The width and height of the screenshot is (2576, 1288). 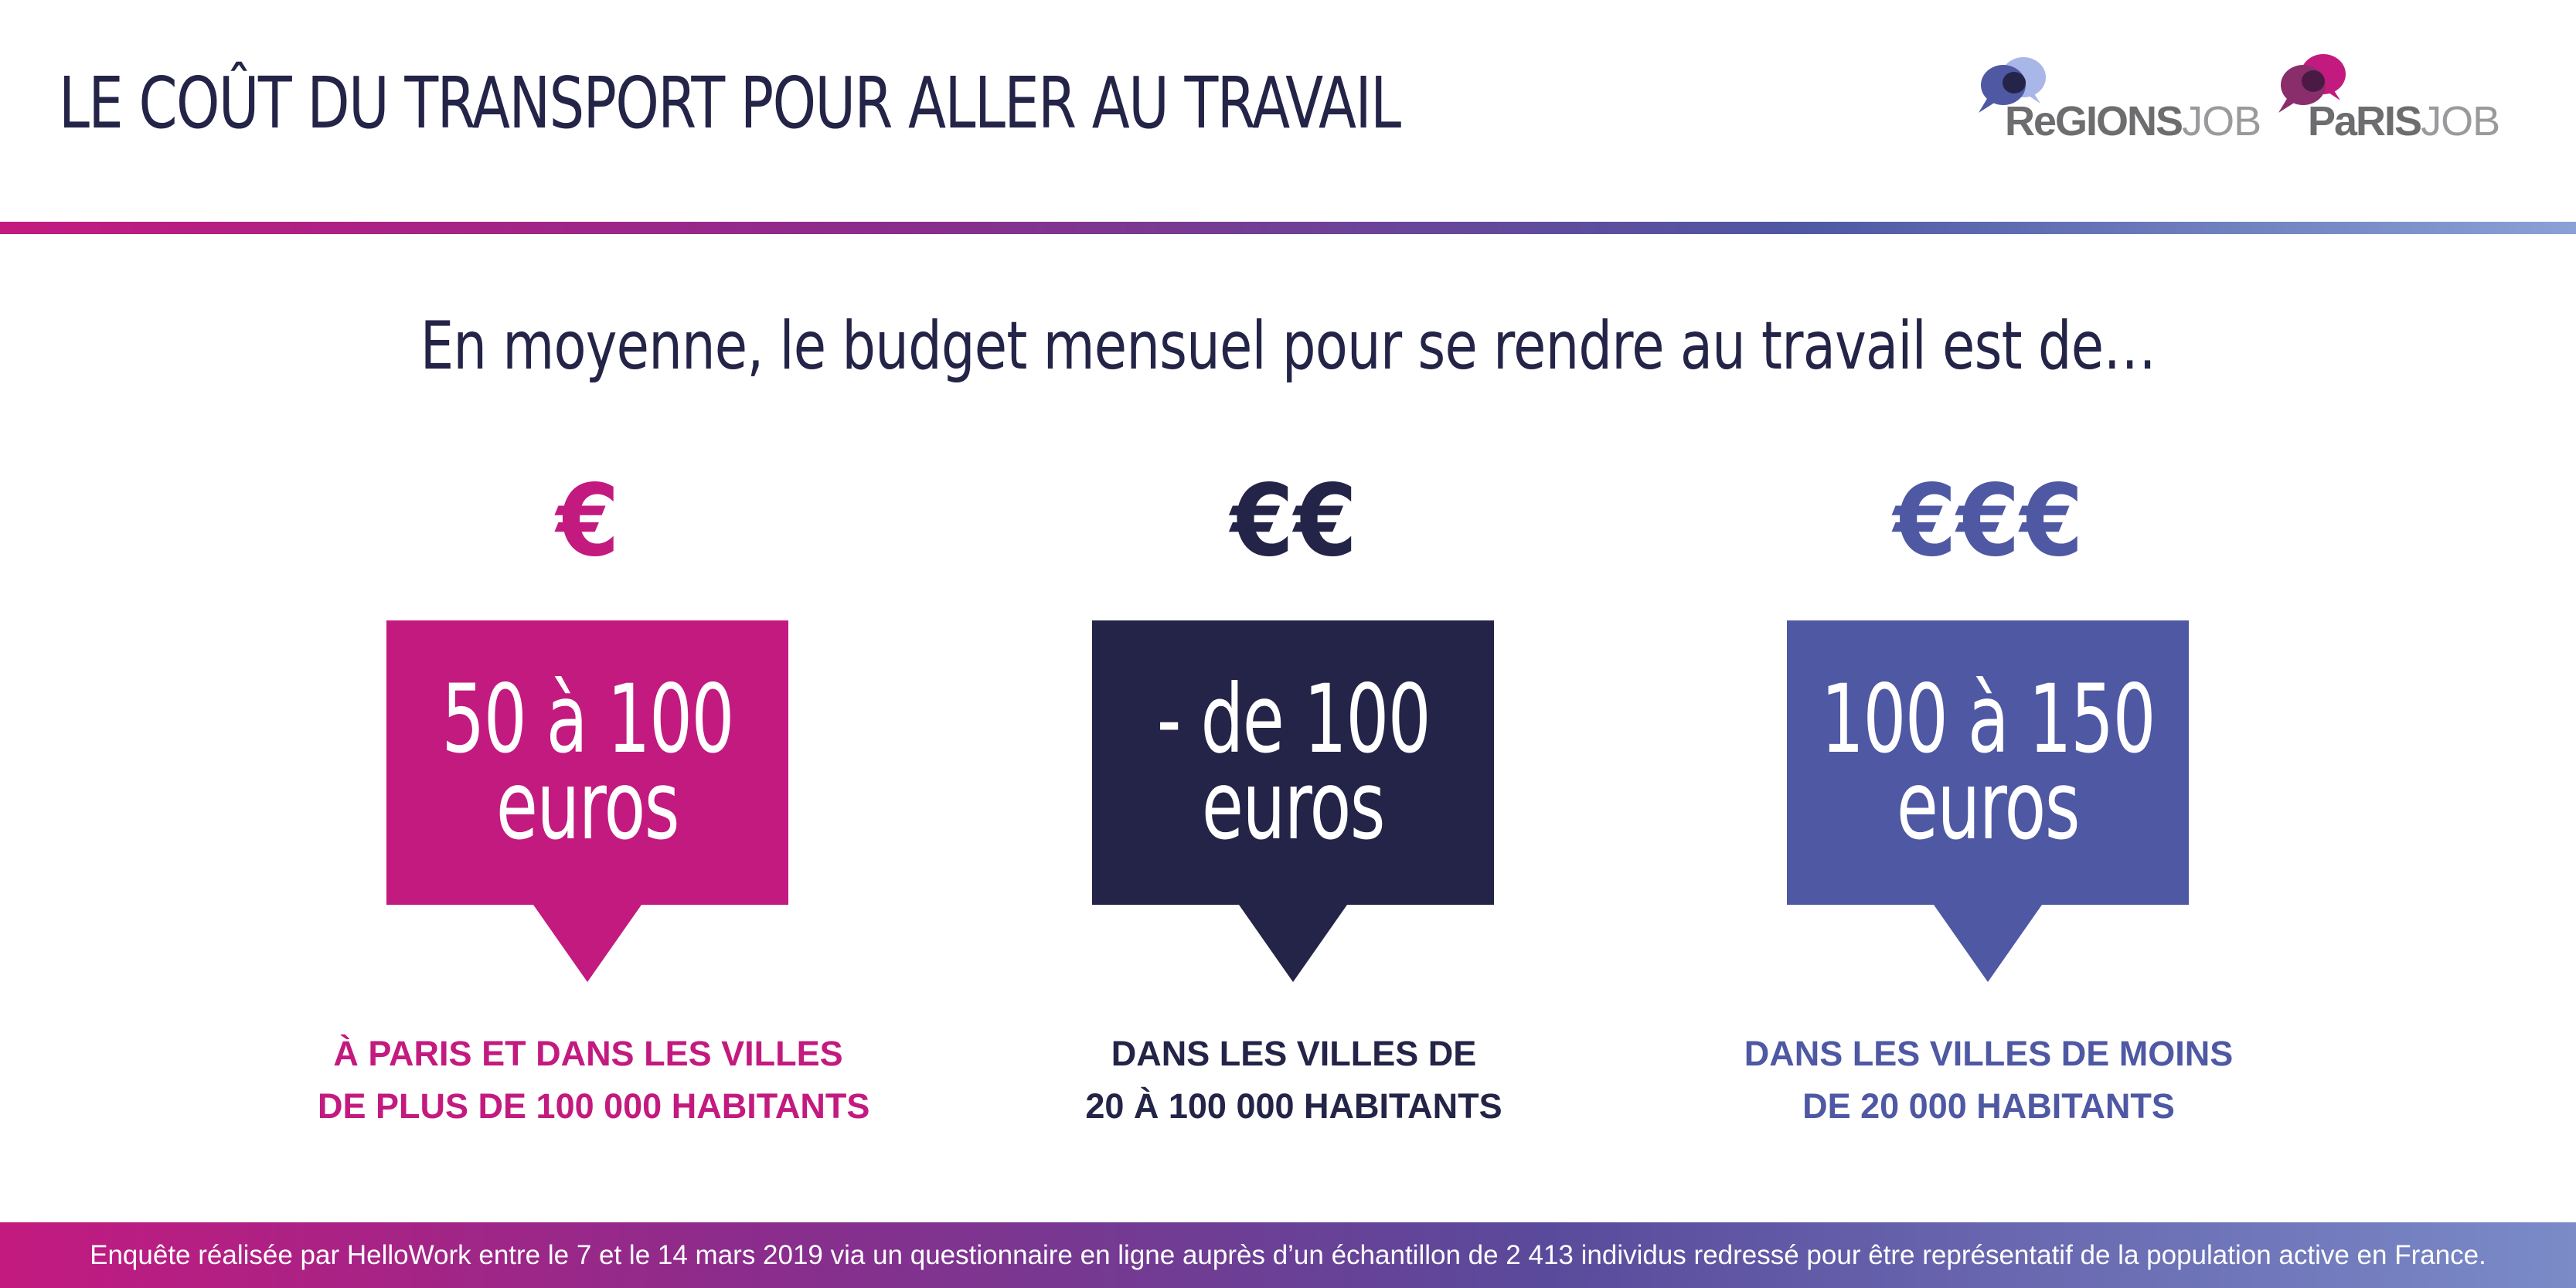 I want to click on regionsjob-logo: ReGIONSJOB, so click(x=2120, y=104).